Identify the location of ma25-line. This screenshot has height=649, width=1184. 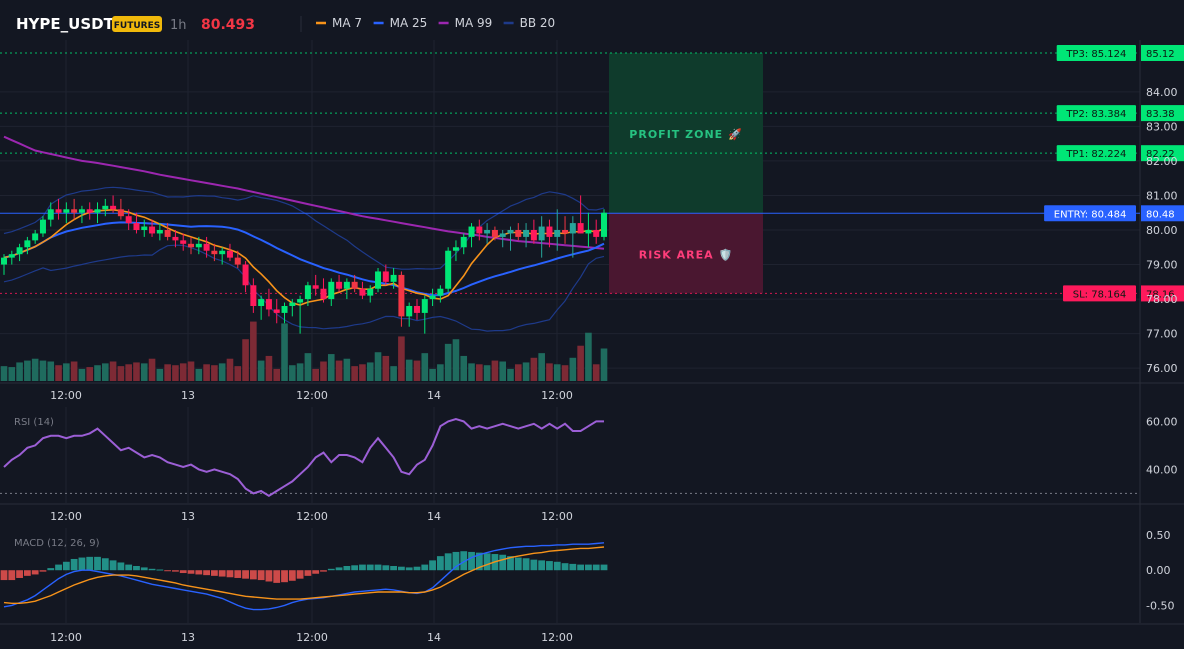
(304, 259).